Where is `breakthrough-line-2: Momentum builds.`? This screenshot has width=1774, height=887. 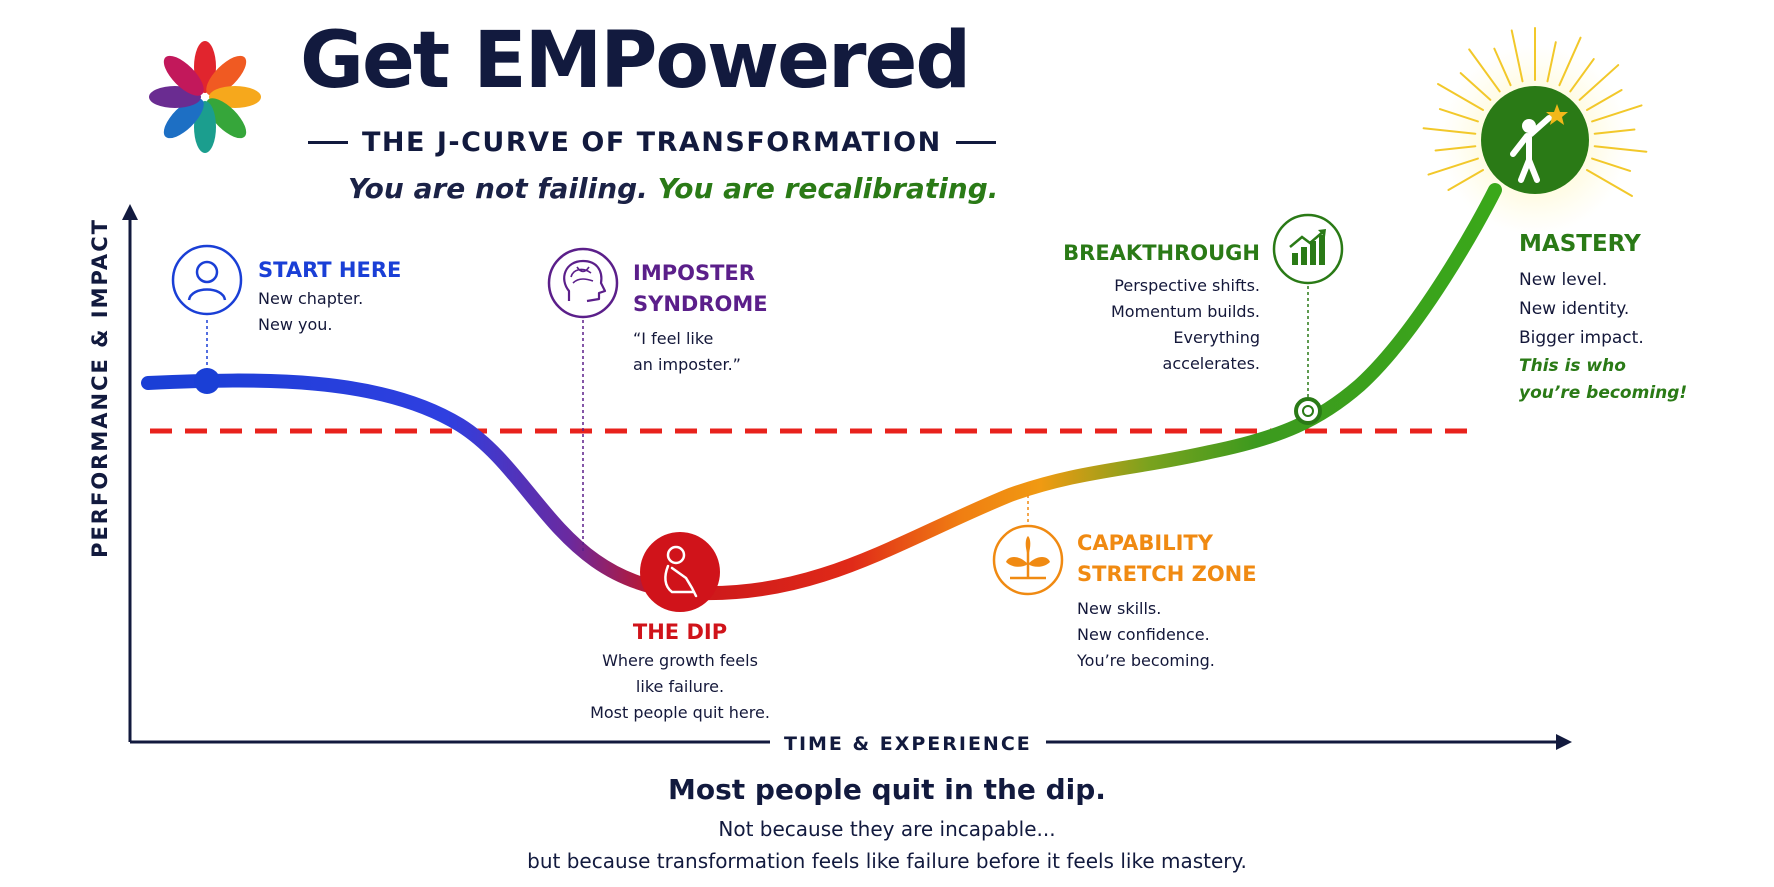 breakthrough-line-2: Momentum builds. is located at coordinates (1185, 311).